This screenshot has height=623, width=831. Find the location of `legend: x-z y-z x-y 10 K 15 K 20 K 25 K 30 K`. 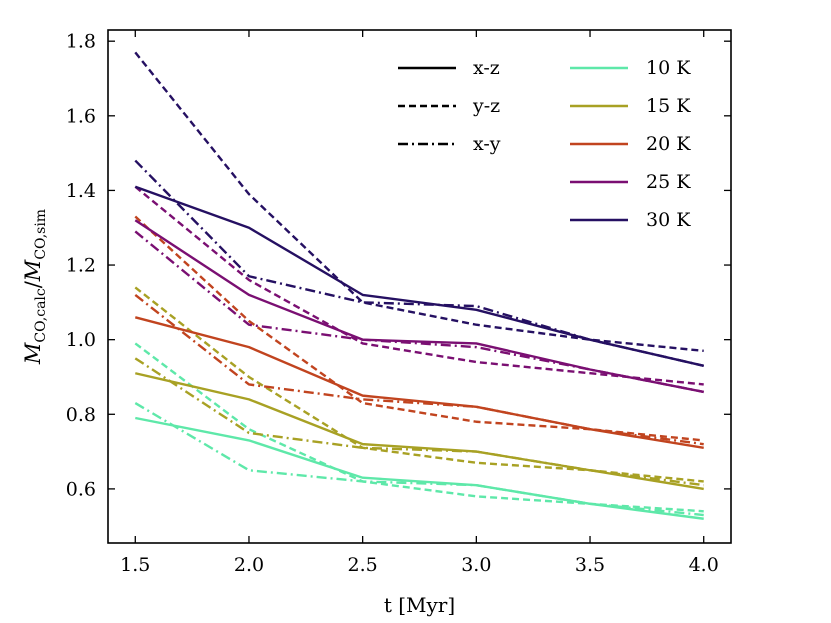

legend: x-z y-z x-y 10 K 15 K 20 K 25 K 30 K is located at coordinates (544, 144).